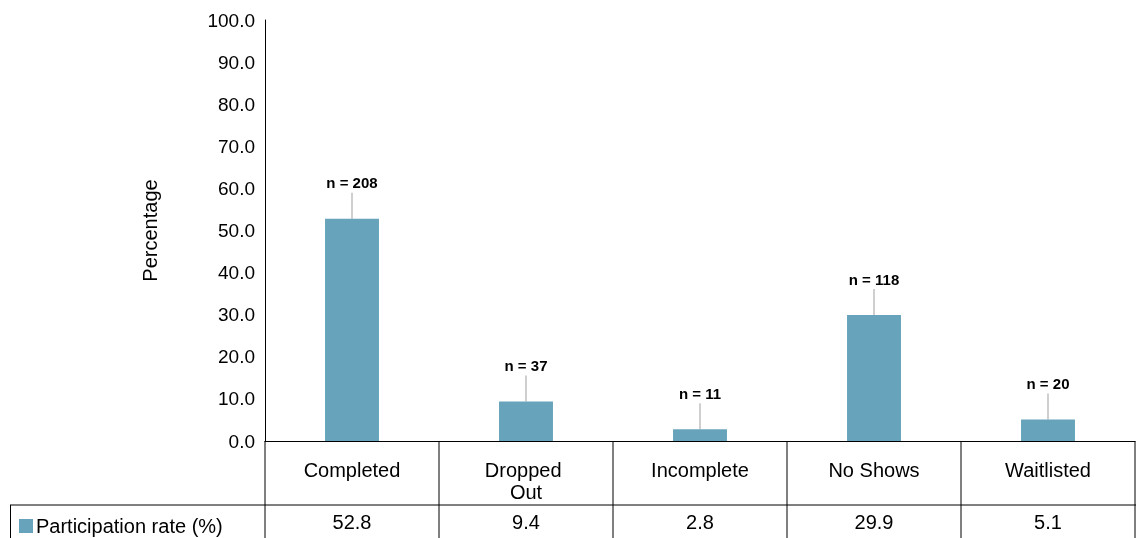 This screenshot has height=538, width=1136. I want to click on y-axis-title: Percentage, so click(150, 230).